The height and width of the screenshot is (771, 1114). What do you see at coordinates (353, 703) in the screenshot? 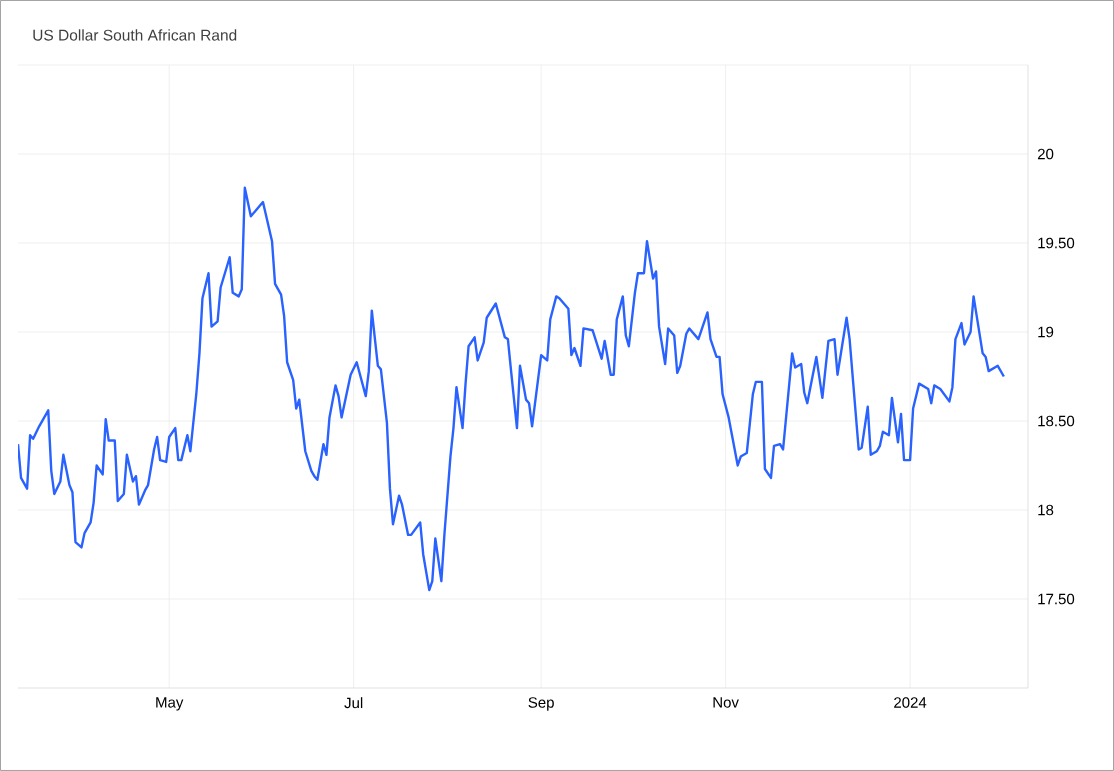
I see `x-tick-label: Jul` at bounding box center [353, 703].